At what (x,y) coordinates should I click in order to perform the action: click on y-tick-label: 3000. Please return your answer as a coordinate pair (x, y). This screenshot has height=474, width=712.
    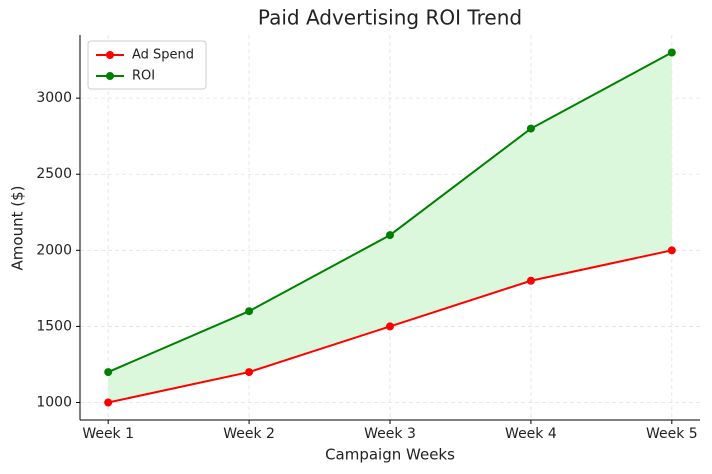
    Looking at the image, I should click on (54, 98).